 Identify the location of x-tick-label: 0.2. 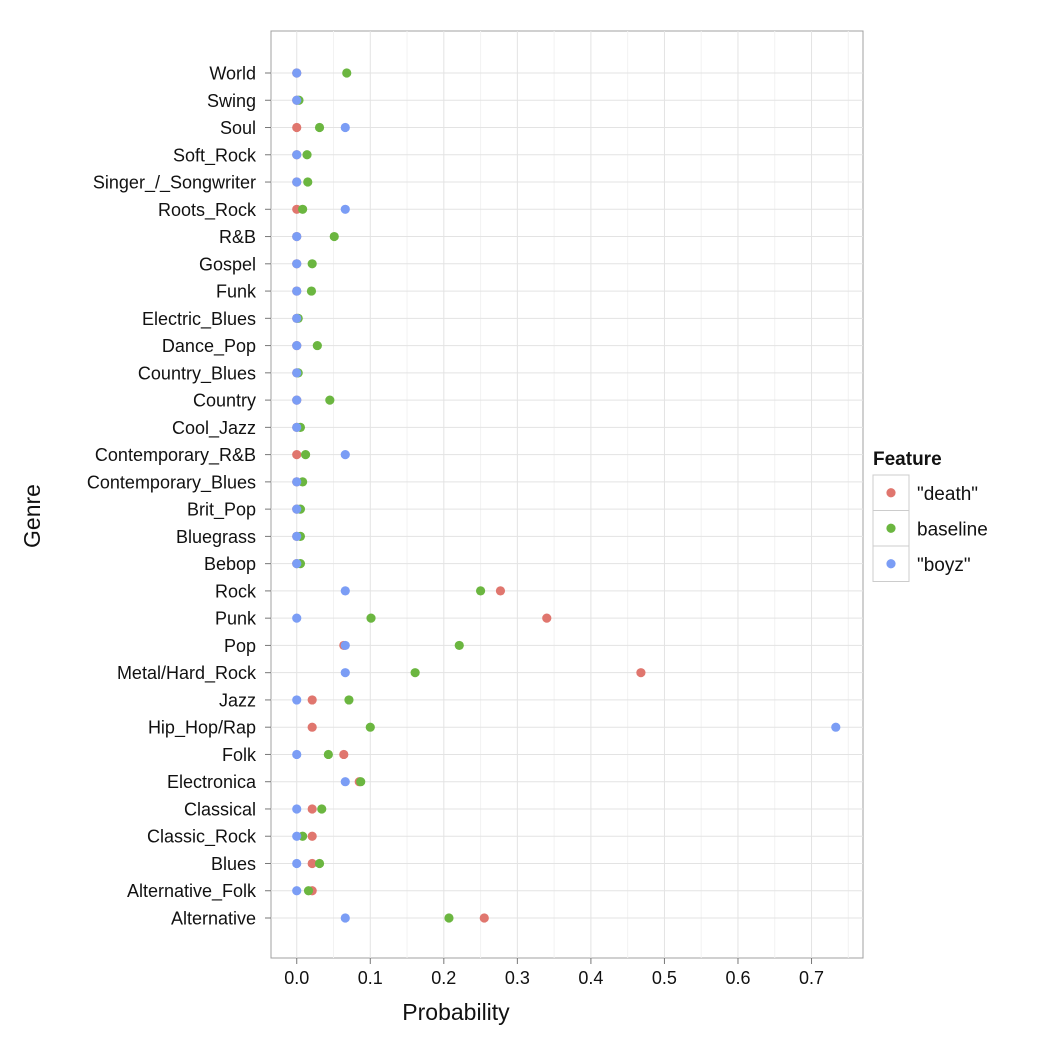
(443, 978).